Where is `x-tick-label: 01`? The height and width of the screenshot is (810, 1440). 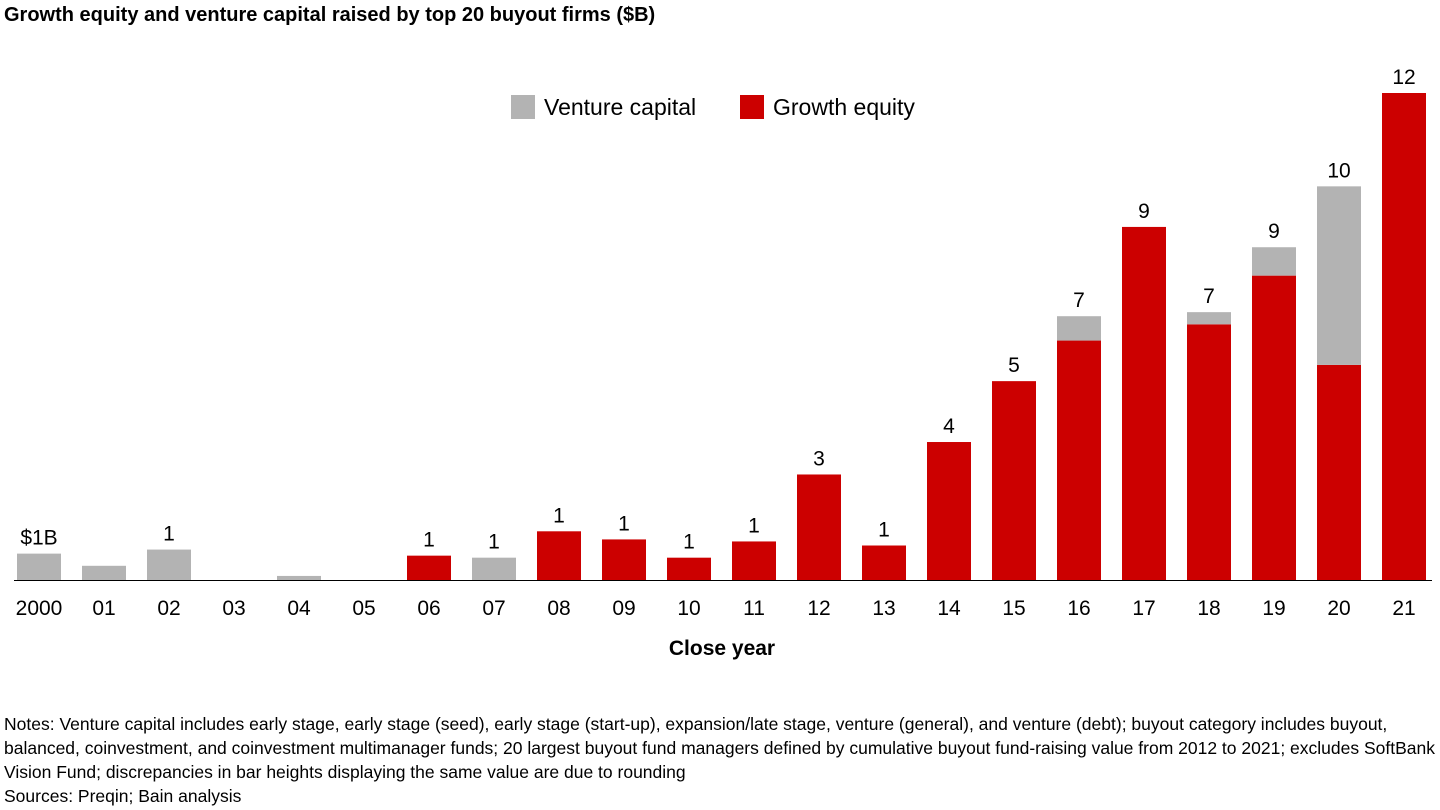
x-tick-label: 01 is located at coordinates (103, 608).